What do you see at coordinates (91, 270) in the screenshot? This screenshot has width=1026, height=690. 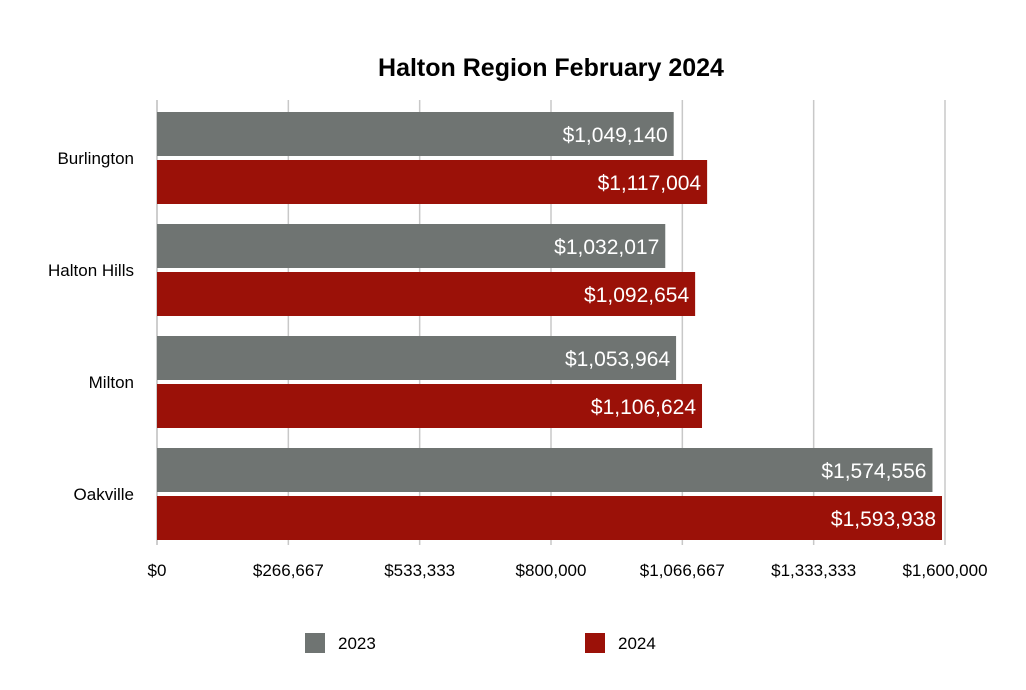 I see `category-label: Halton Hills` at bounding box center [91, 270].